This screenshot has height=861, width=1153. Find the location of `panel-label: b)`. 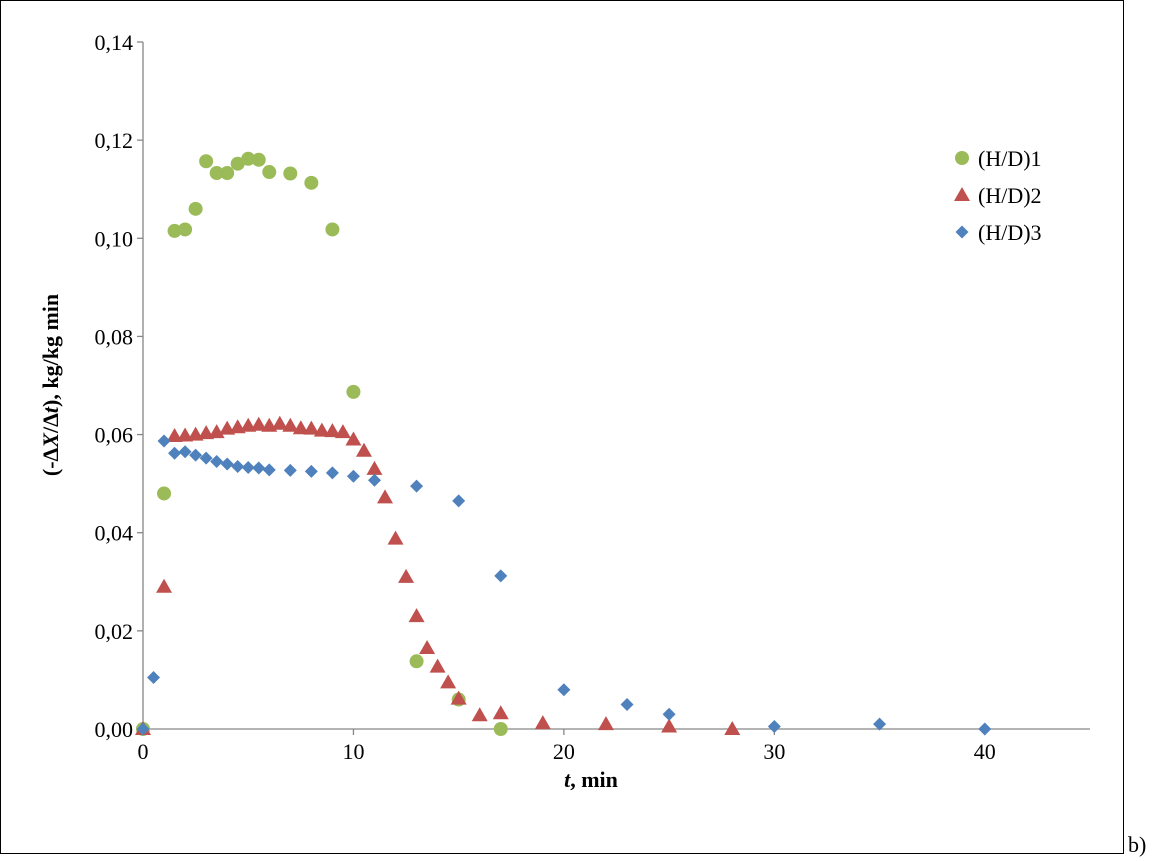

panel-label: b) is located at coordinates (1137, 844).